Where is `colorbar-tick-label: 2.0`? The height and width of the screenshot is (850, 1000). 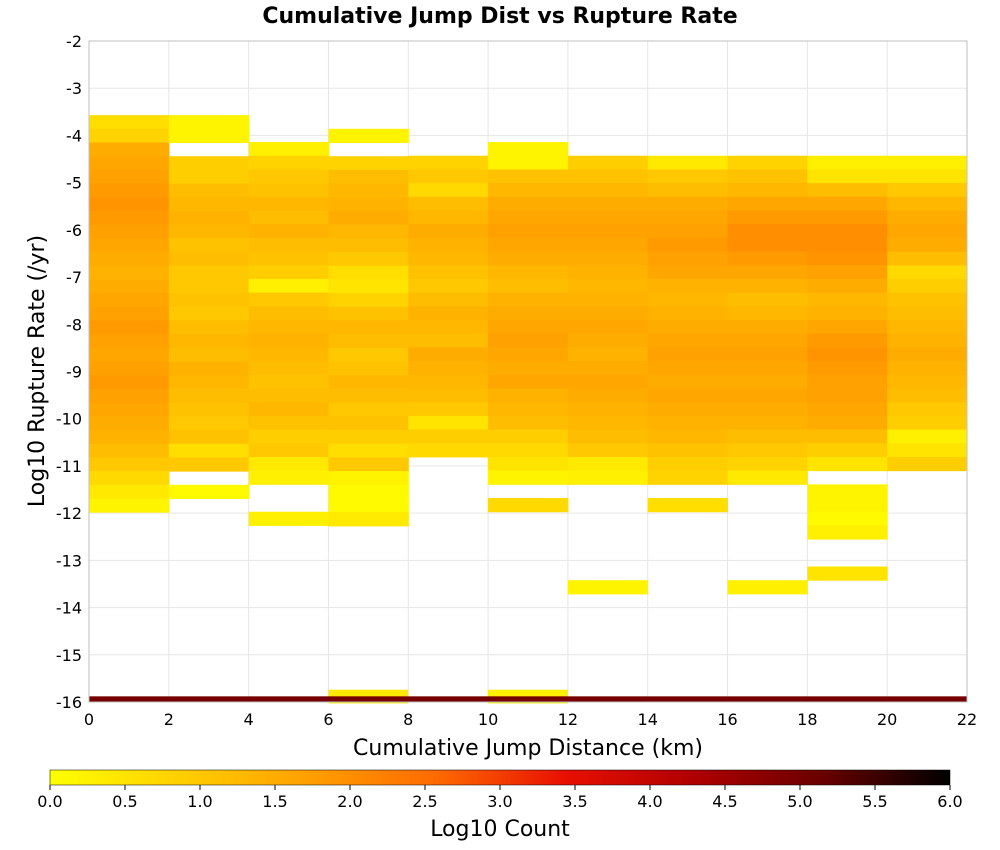 colorbar-tick-label: 2.0 is located at coordinates (349, 801).